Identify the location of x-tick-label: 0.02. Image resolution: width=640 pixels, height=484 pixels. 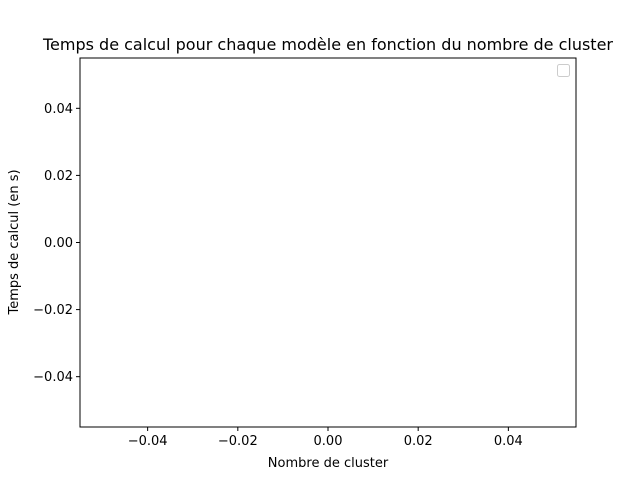
(418, 441).